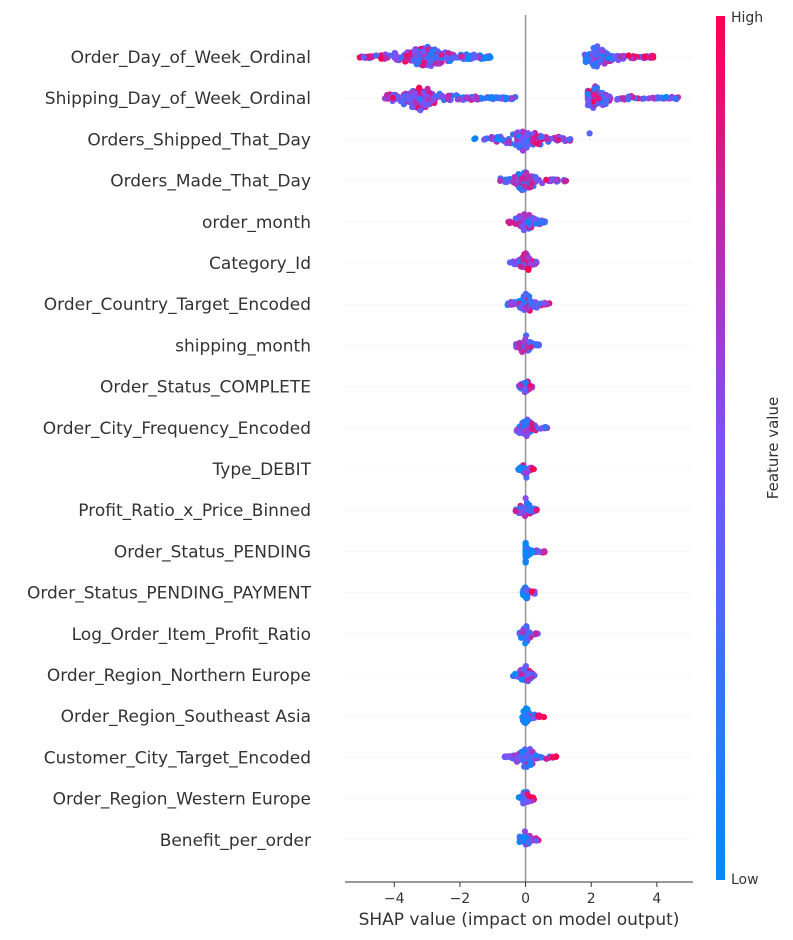 The height and width of the screenshot is (940, 793). I want to click on x-tick-label: 0, so click(525, 899).